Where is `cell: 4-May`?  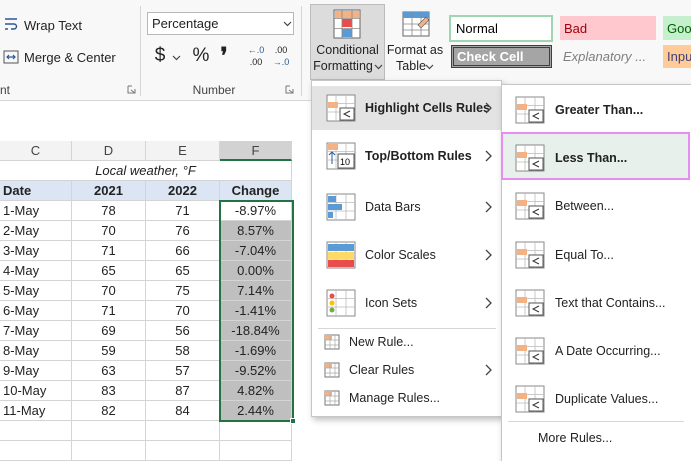 cell: 4-May is located at coordinates (36, 271).